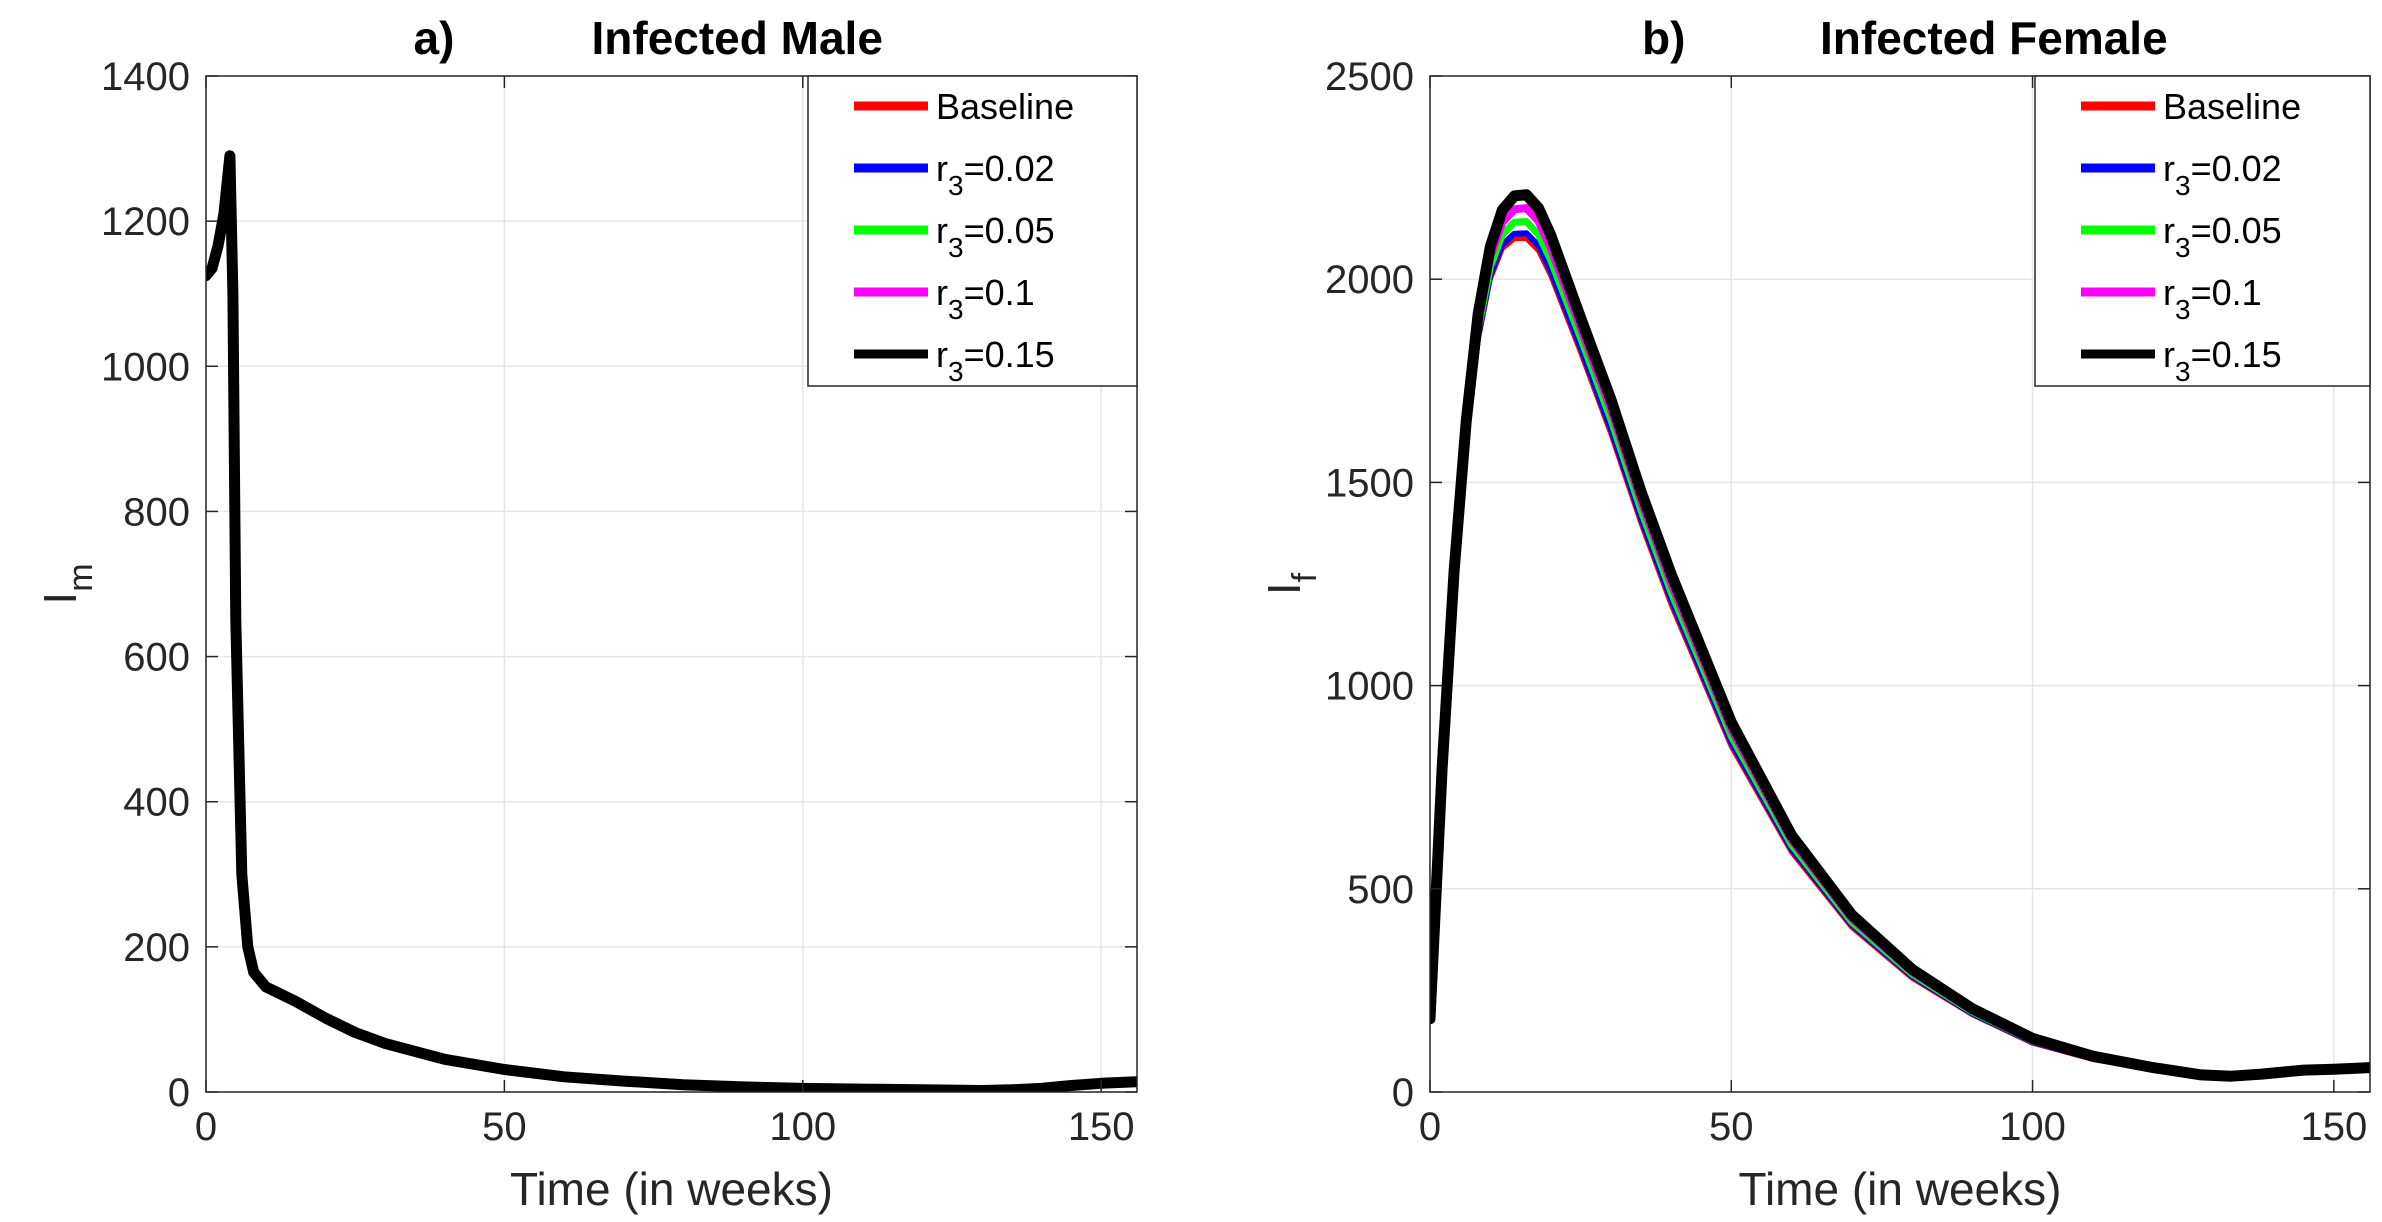 The width and height of the screenshot is (2382, 1222). What do you see at coordinates (145, 77) in the screenshot?
I see `y-tick-label: 1400` at bounding box center [145, 77].